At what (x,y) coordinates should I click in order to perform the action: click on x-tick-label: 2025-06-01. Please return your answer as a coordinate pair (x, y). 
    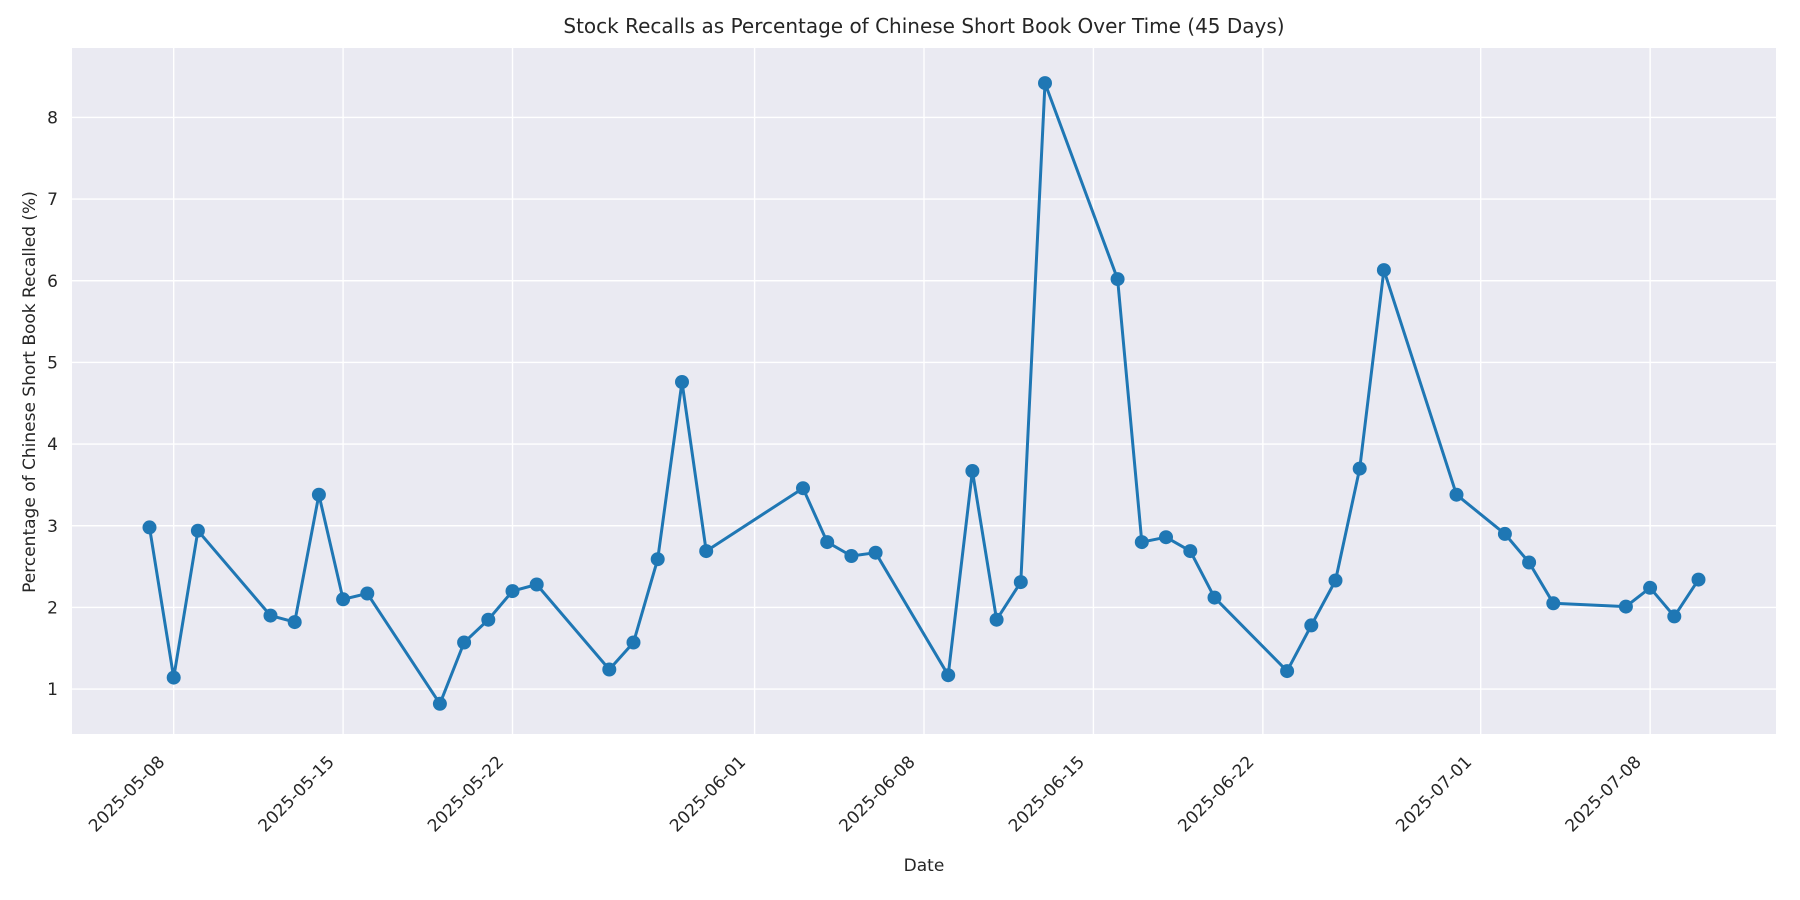
    Looking at the image, I should click on (708, 794).